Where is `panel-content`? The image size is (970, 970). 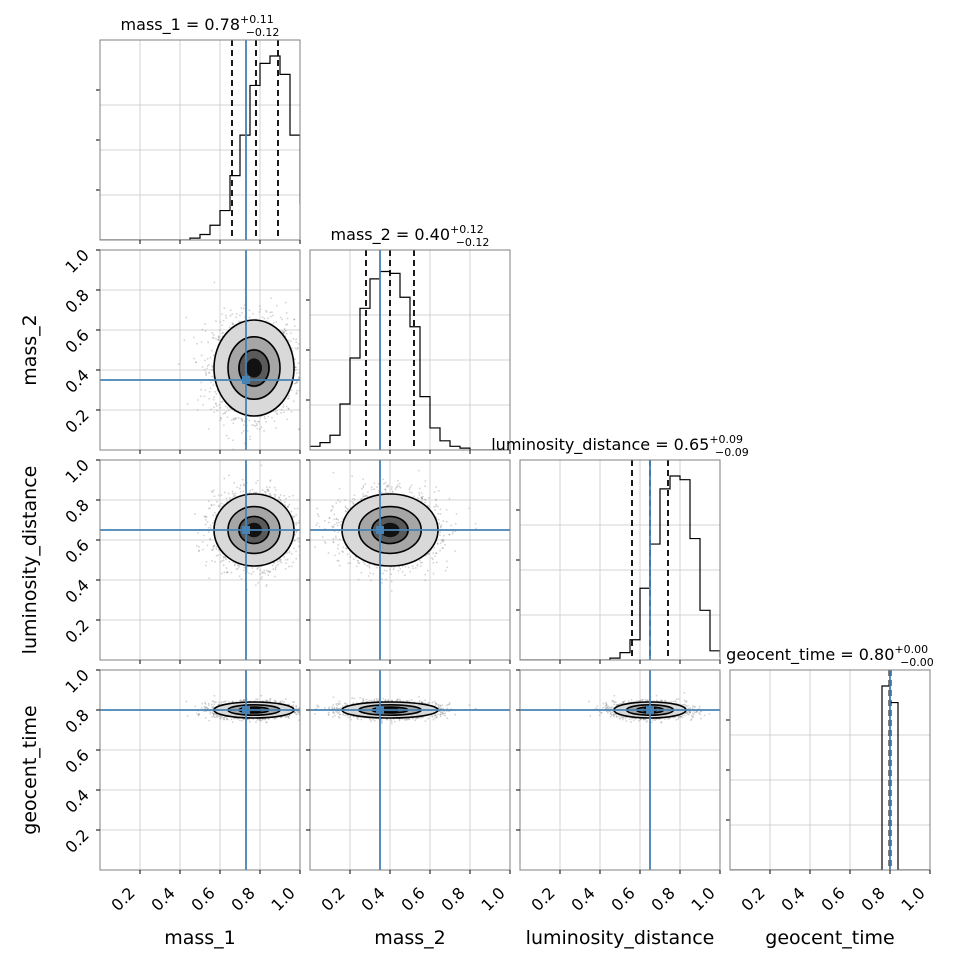 panel-content is located at coordinates (410, 560).